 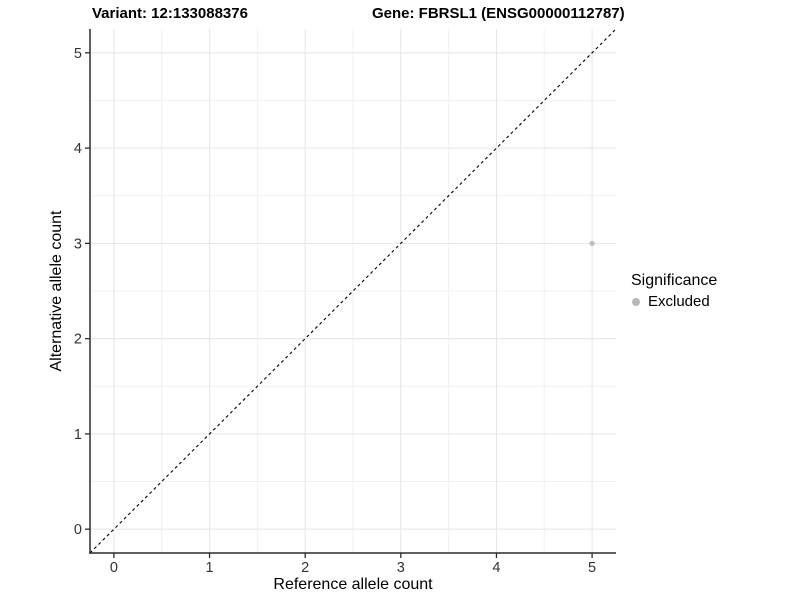 What do you see at coordinates (78, 149) in the screenshot?
I see `y-tick-label: 4` at bounding box center [78, 149].